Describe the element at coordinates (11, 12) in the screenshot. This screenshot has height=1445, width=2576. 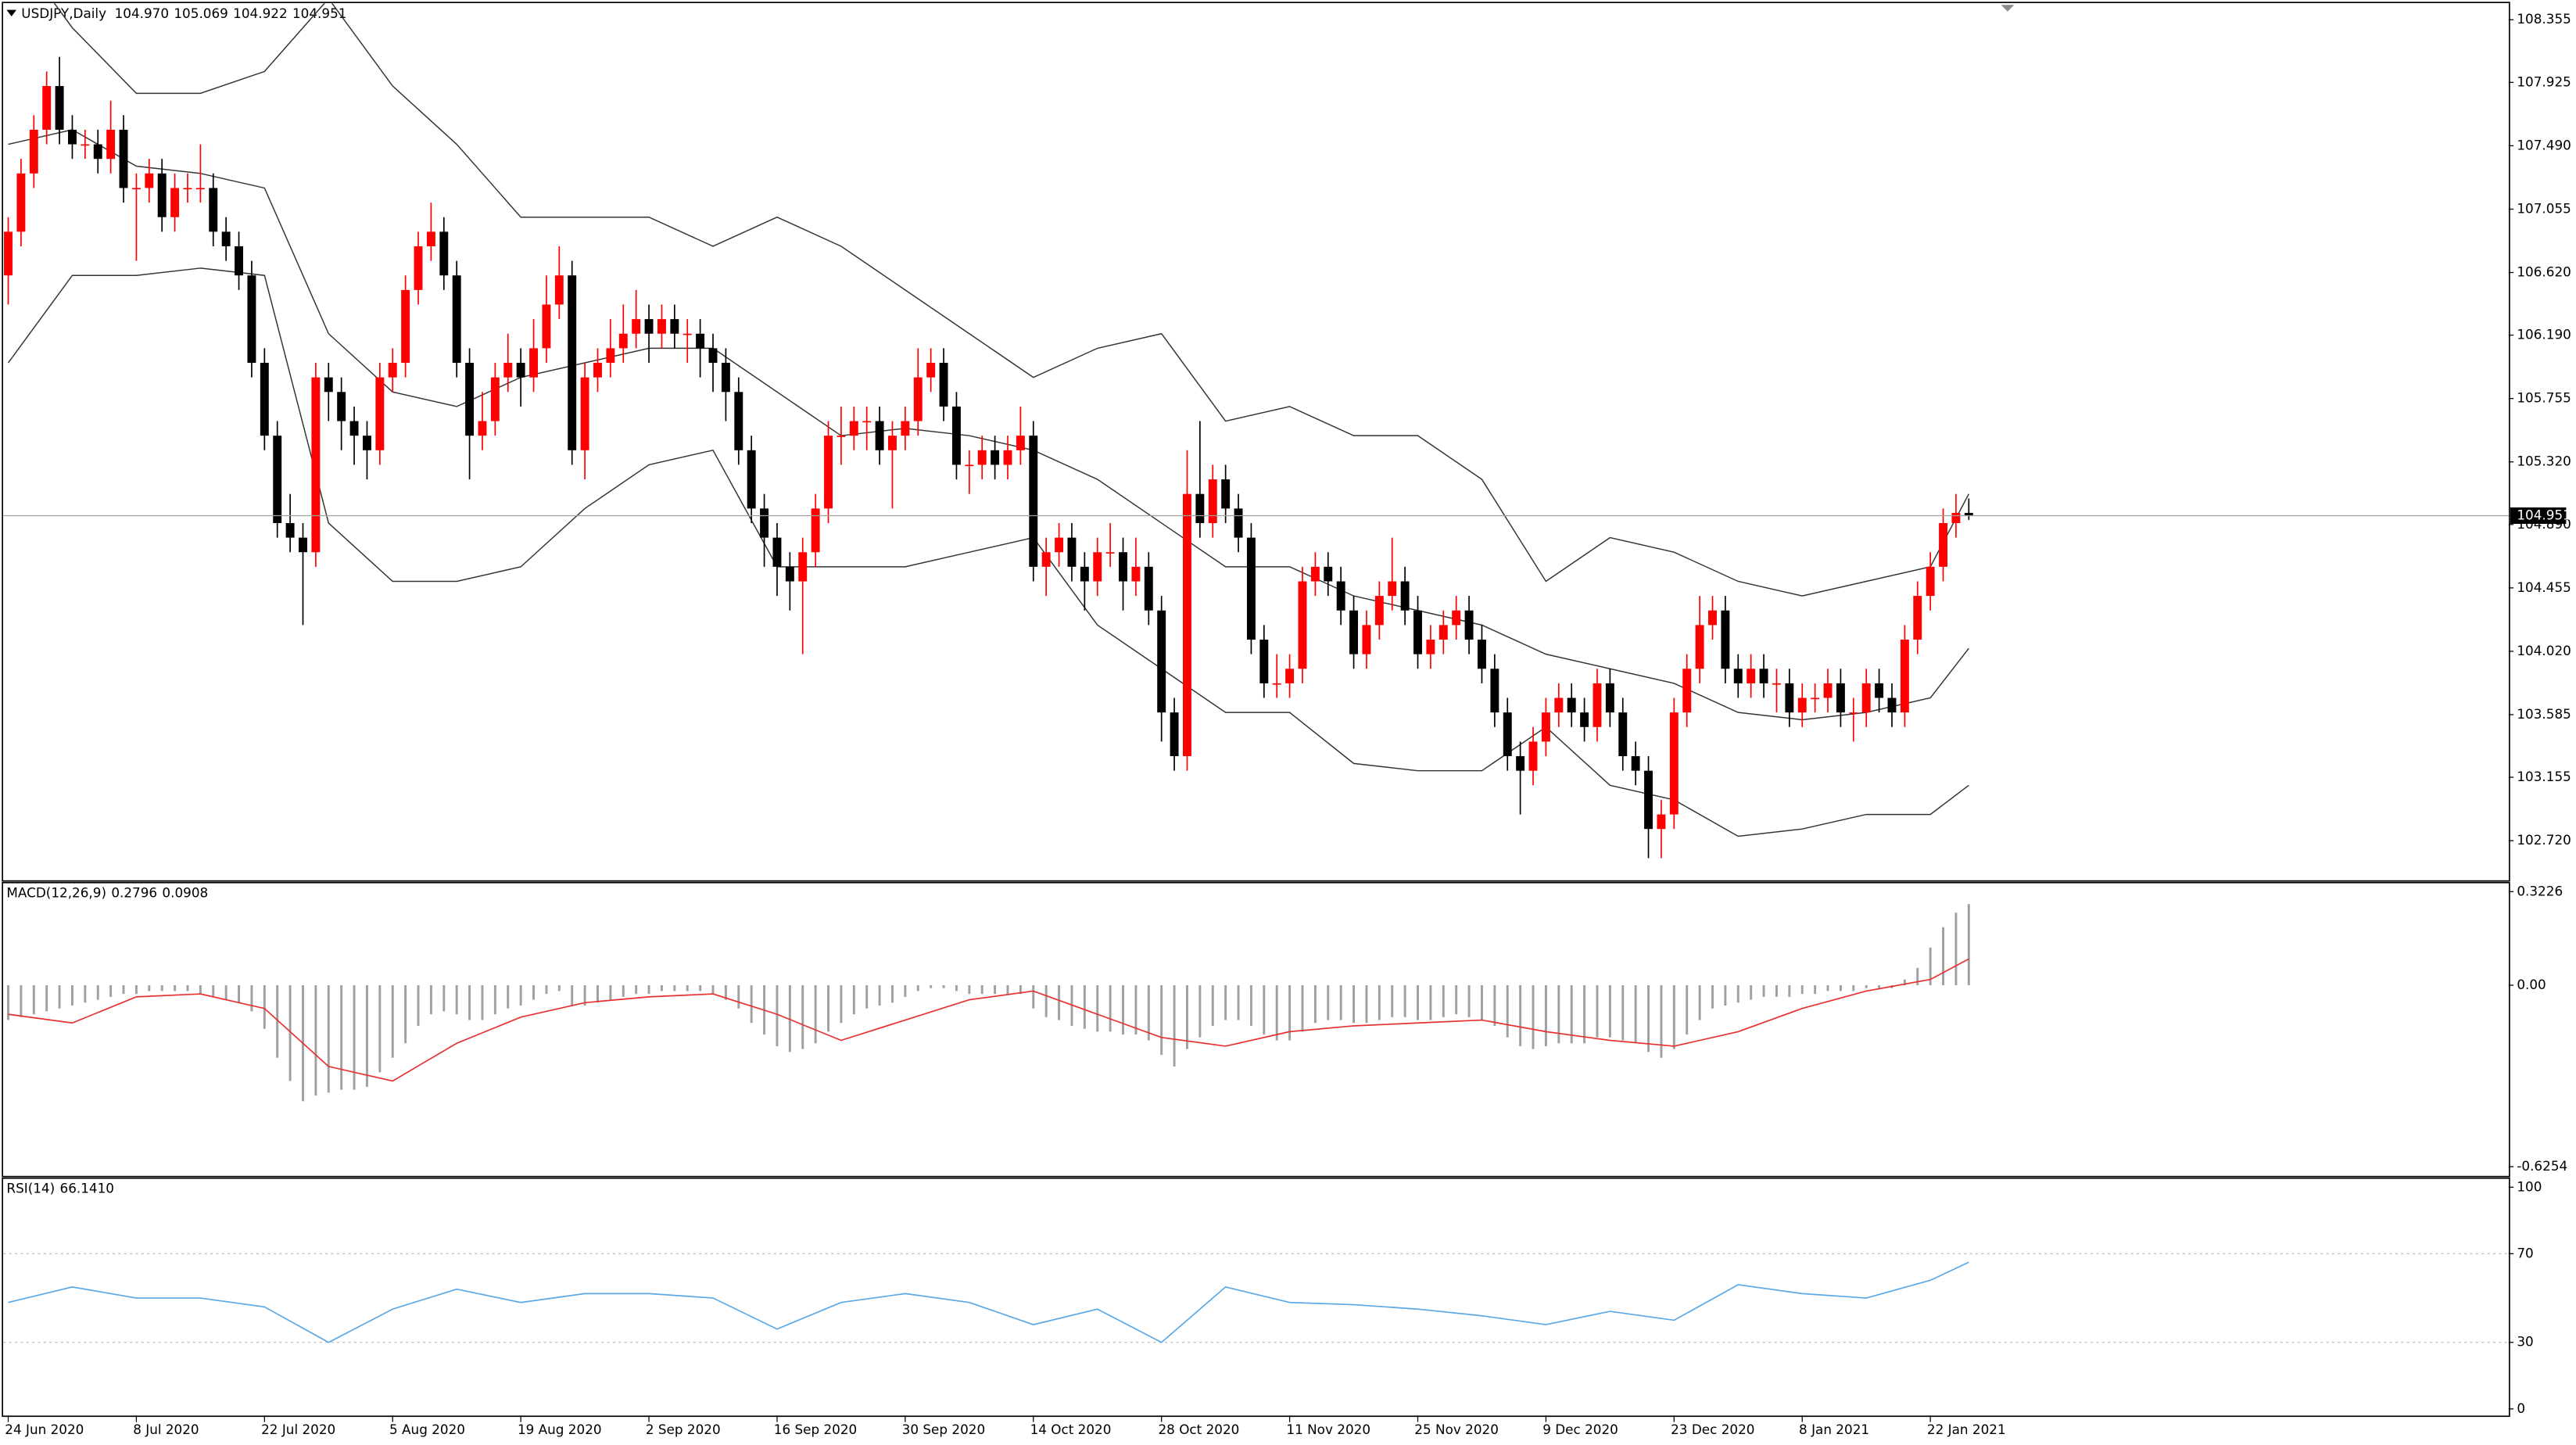
I see `symbol-menu-icon` at that location.